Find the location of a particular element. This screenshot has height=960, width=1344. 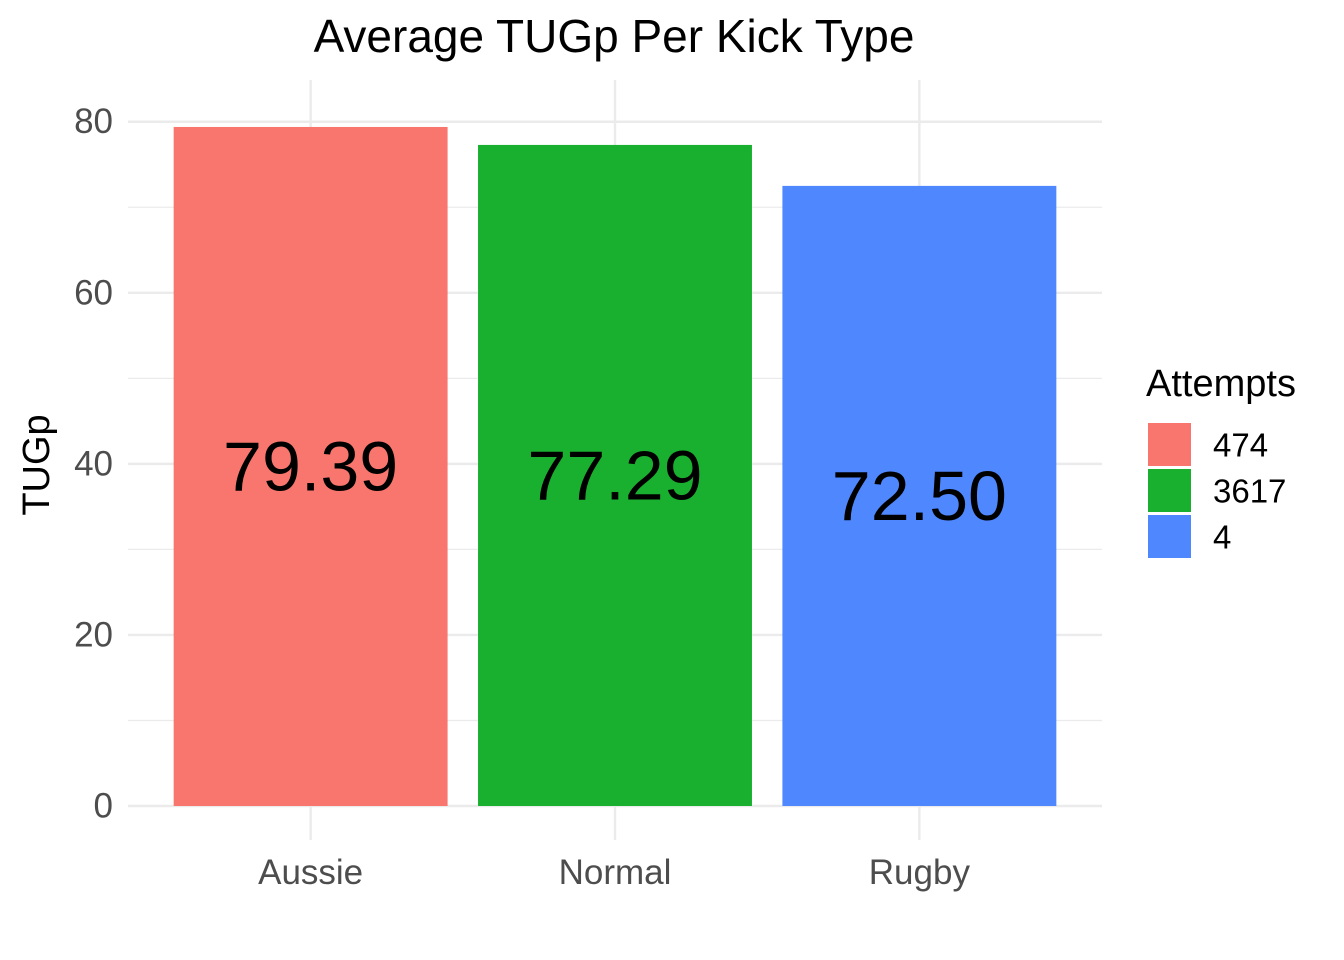

x-axis-ticks: Aussie Normal Rugby is located at coordinates (614, 872).